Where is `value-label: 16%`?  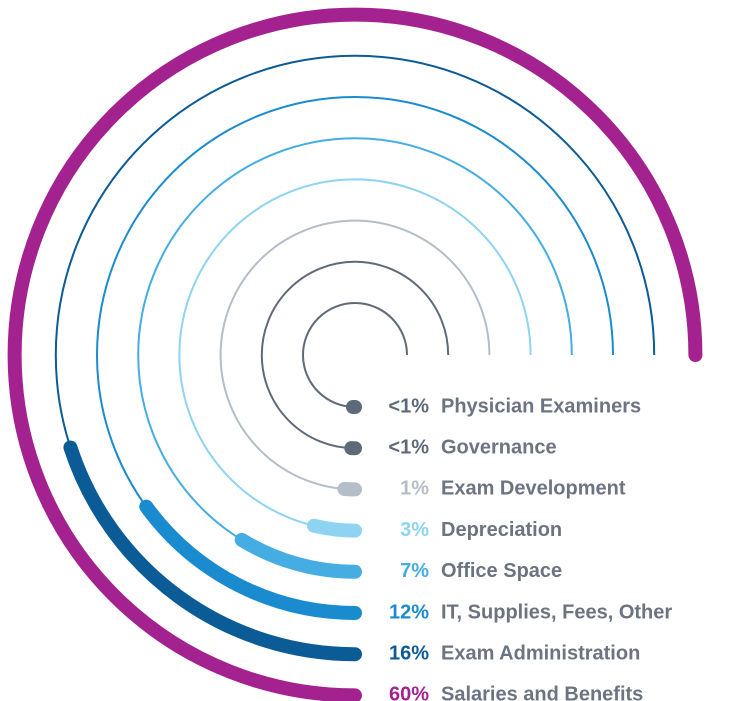 value-label: 16% is located at coordinates (409, 653).